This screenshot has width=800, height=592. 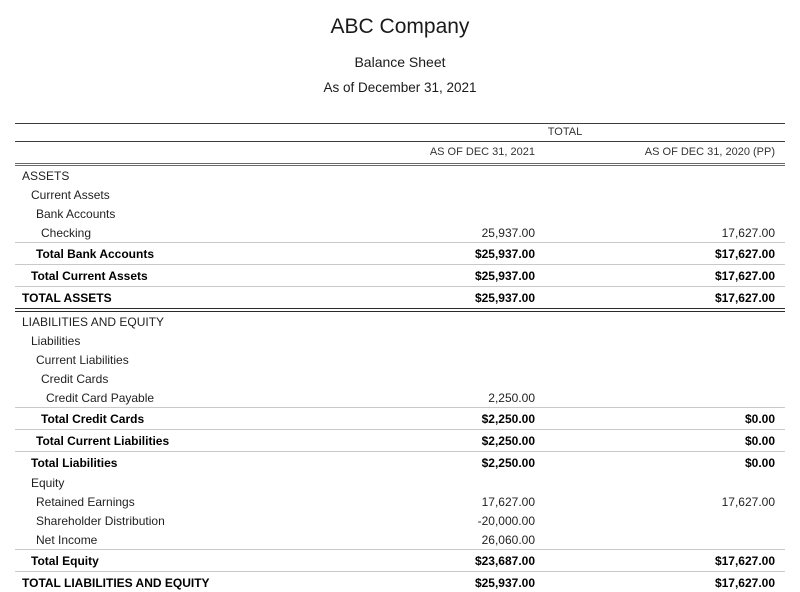 What do you see at coordinates (67, 539) in the screenshot?
I see `account-label: Net Income` at bounding box center [67, 539].